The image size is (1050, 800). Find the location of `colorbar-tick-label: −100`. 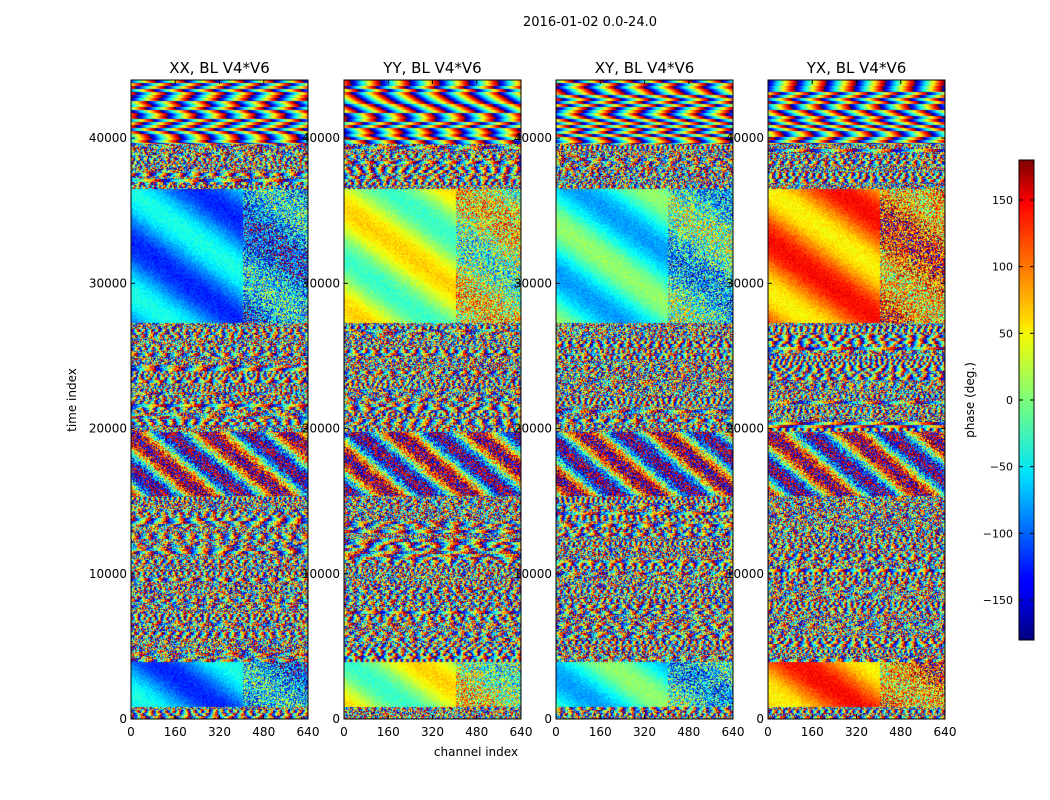

colorbar-tick-label: −100 is located at coordinates (998, 533).